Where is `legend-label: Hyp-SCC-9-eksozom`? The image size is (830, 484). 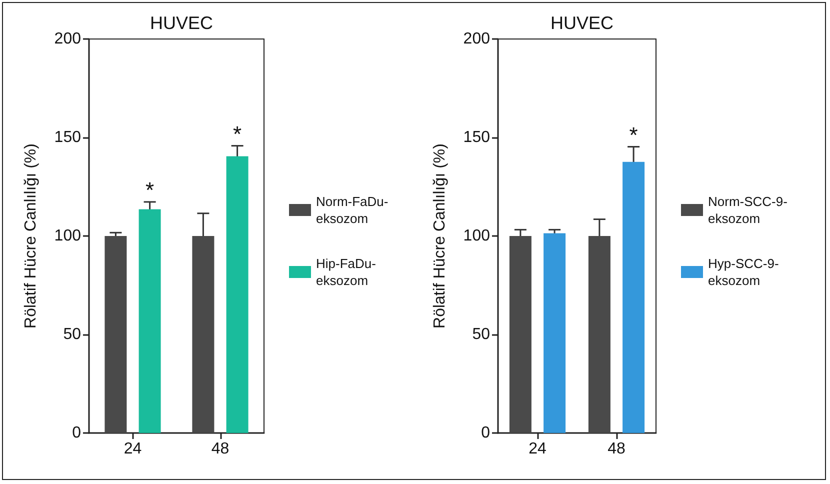 legend-label: Hyp-SCC-9-eksozom is located at coordinates (743, 272).